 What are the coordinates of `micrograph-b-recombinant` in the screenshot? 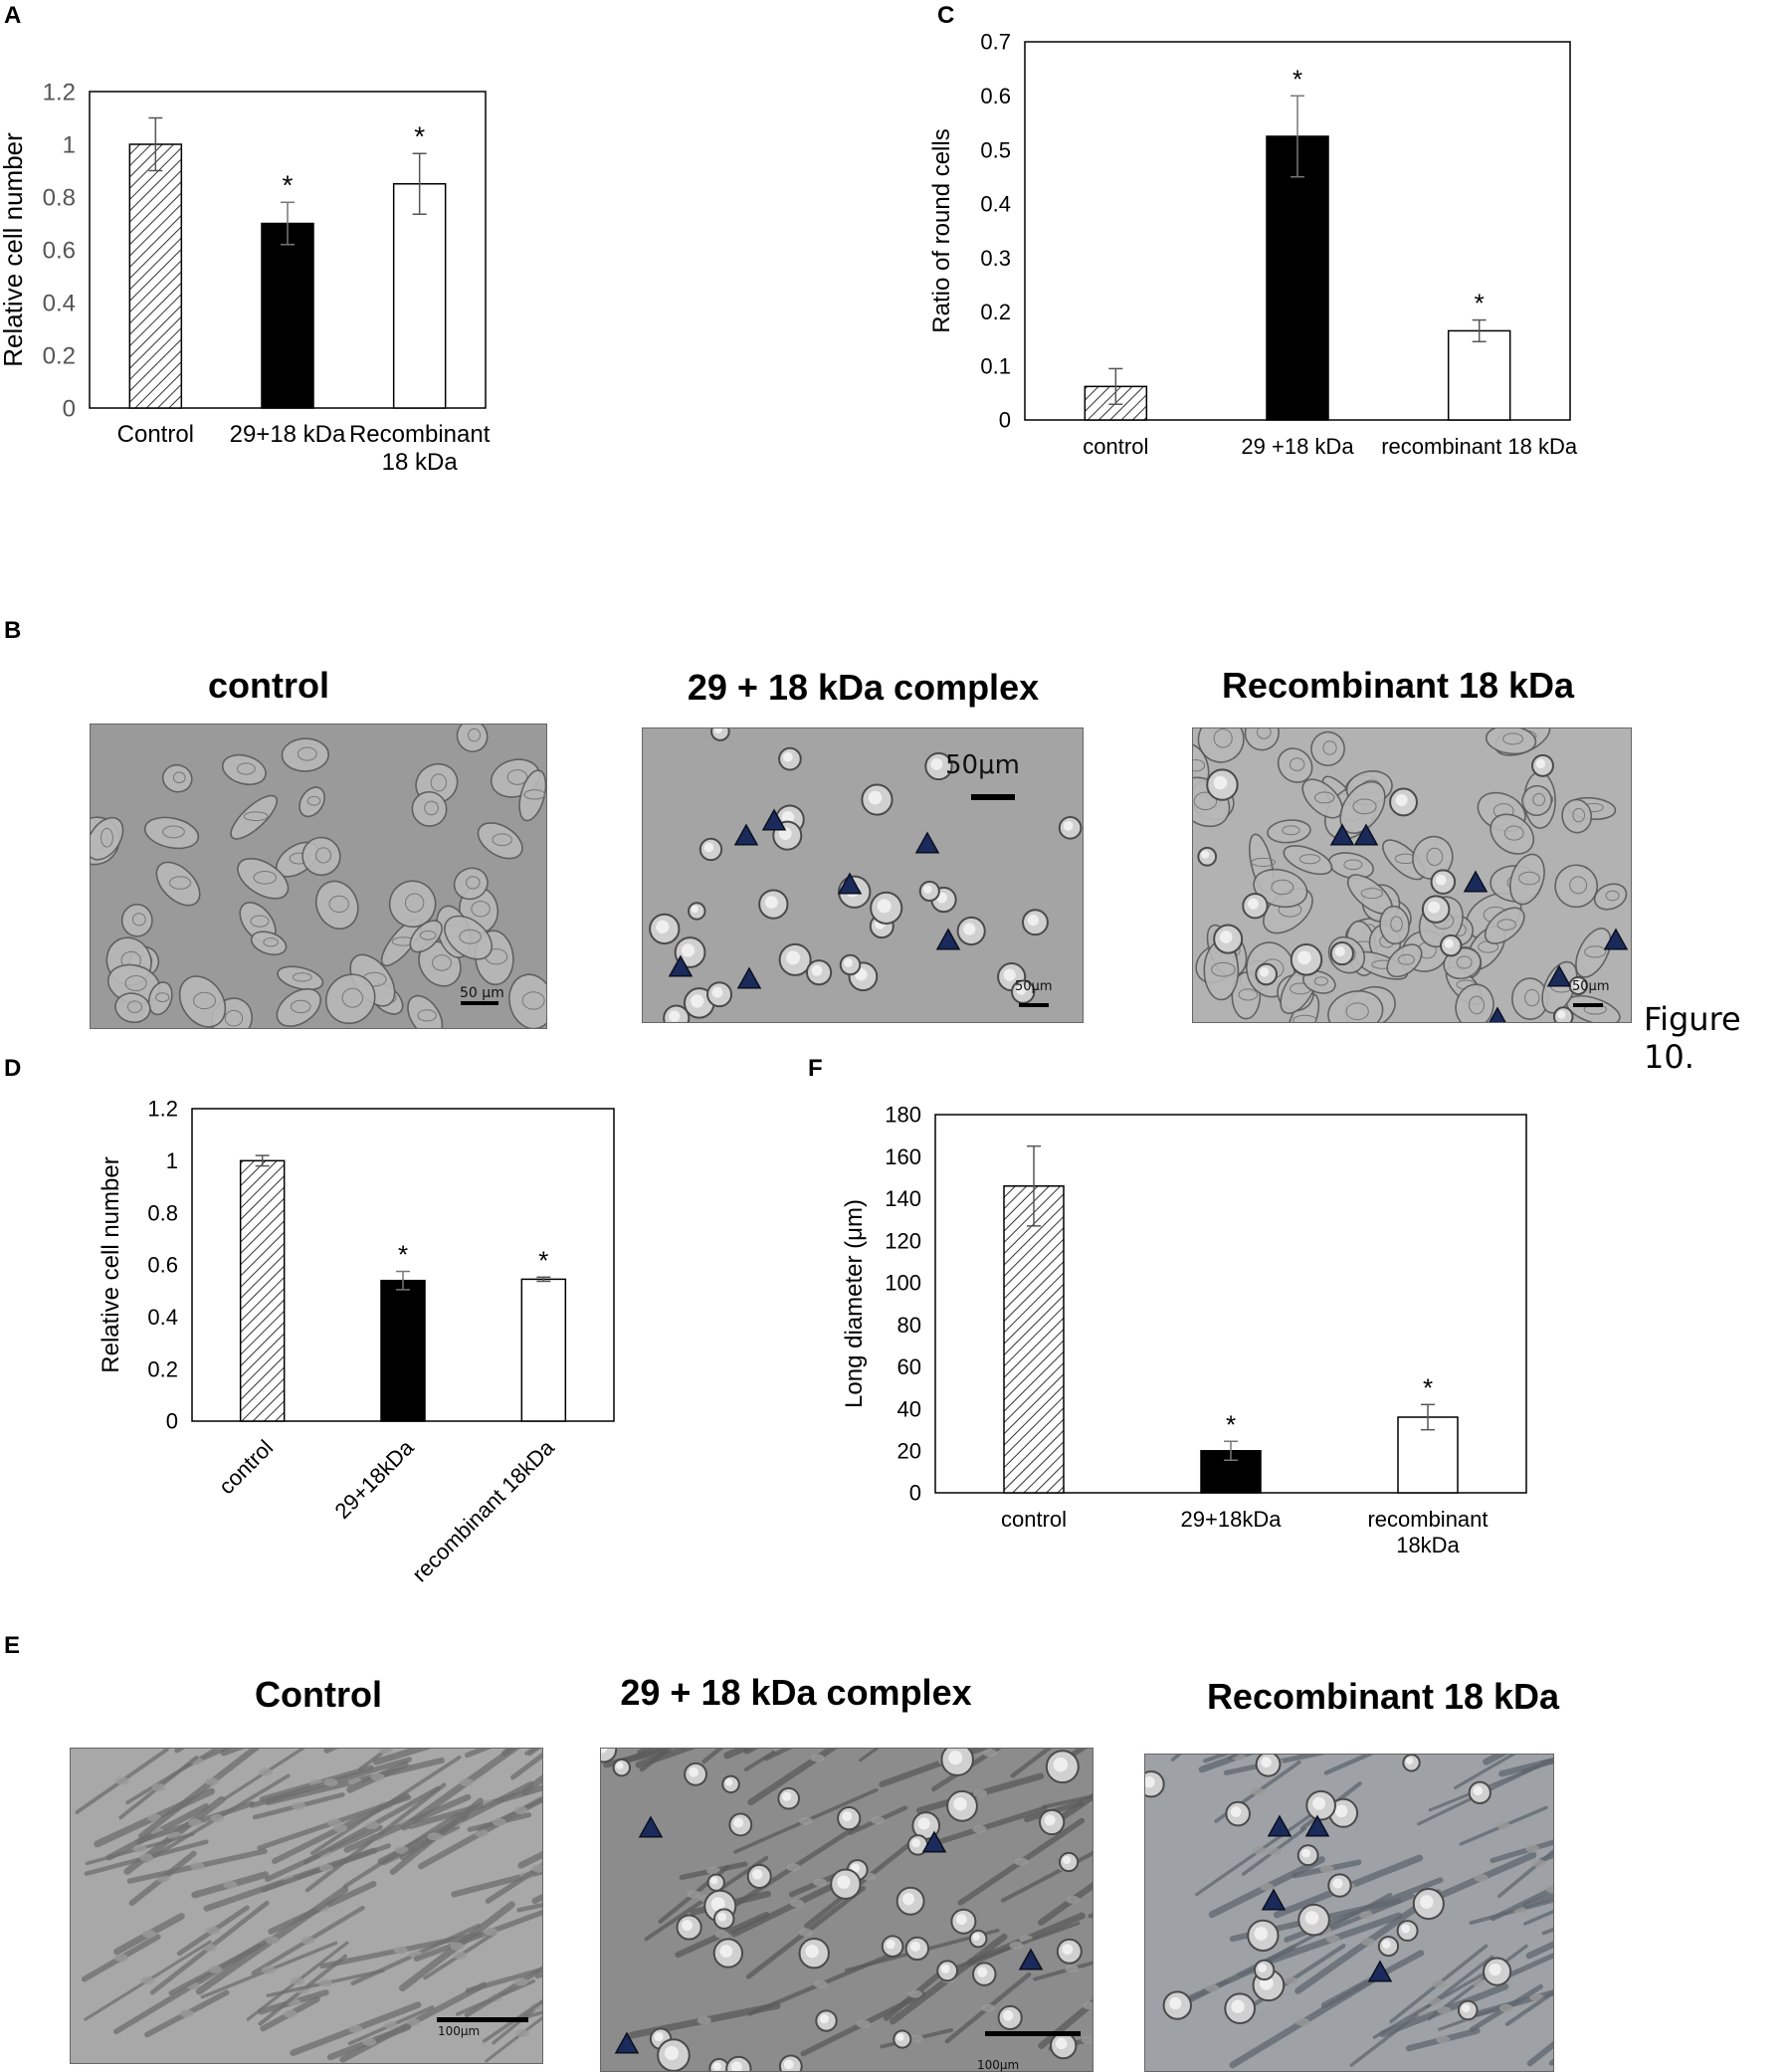 It's located at (1412, 875).